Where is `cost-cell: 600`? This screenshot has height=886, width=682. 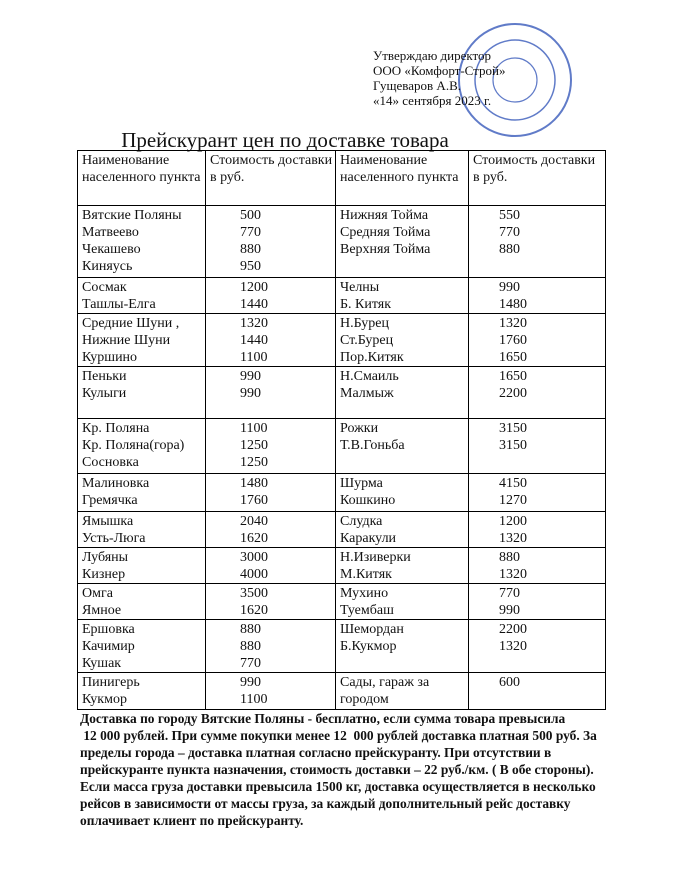
cost-cell: 600 is located at coordinates (537, 691).